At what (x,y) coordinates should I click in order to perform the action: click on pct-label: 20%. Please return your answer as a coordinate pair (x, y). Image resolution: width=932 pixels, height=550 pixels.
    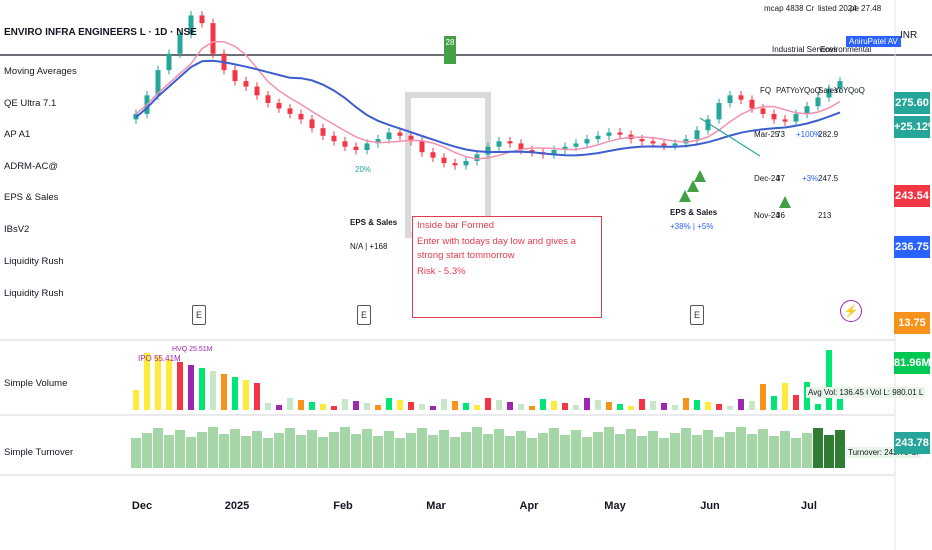
    Looking at the image, I should click on (363, 169).